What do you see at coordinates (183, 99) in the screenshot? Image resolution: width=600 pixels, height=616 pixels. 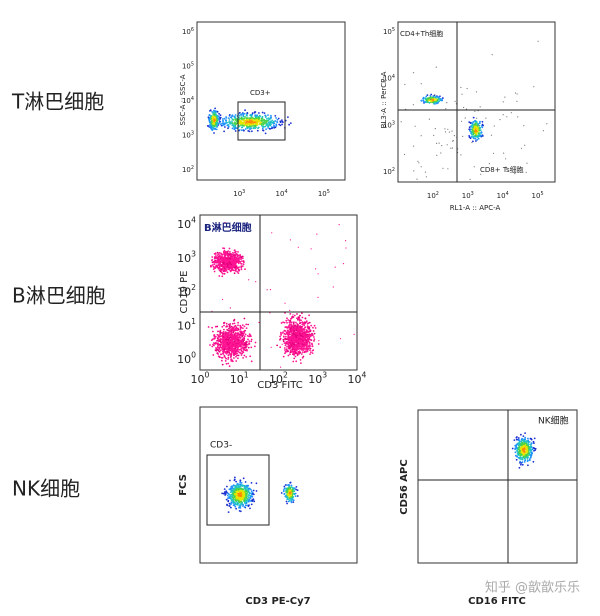 I see `y-axis-label: SSC-A :: SSC-A` at bounding box center [183, 99].